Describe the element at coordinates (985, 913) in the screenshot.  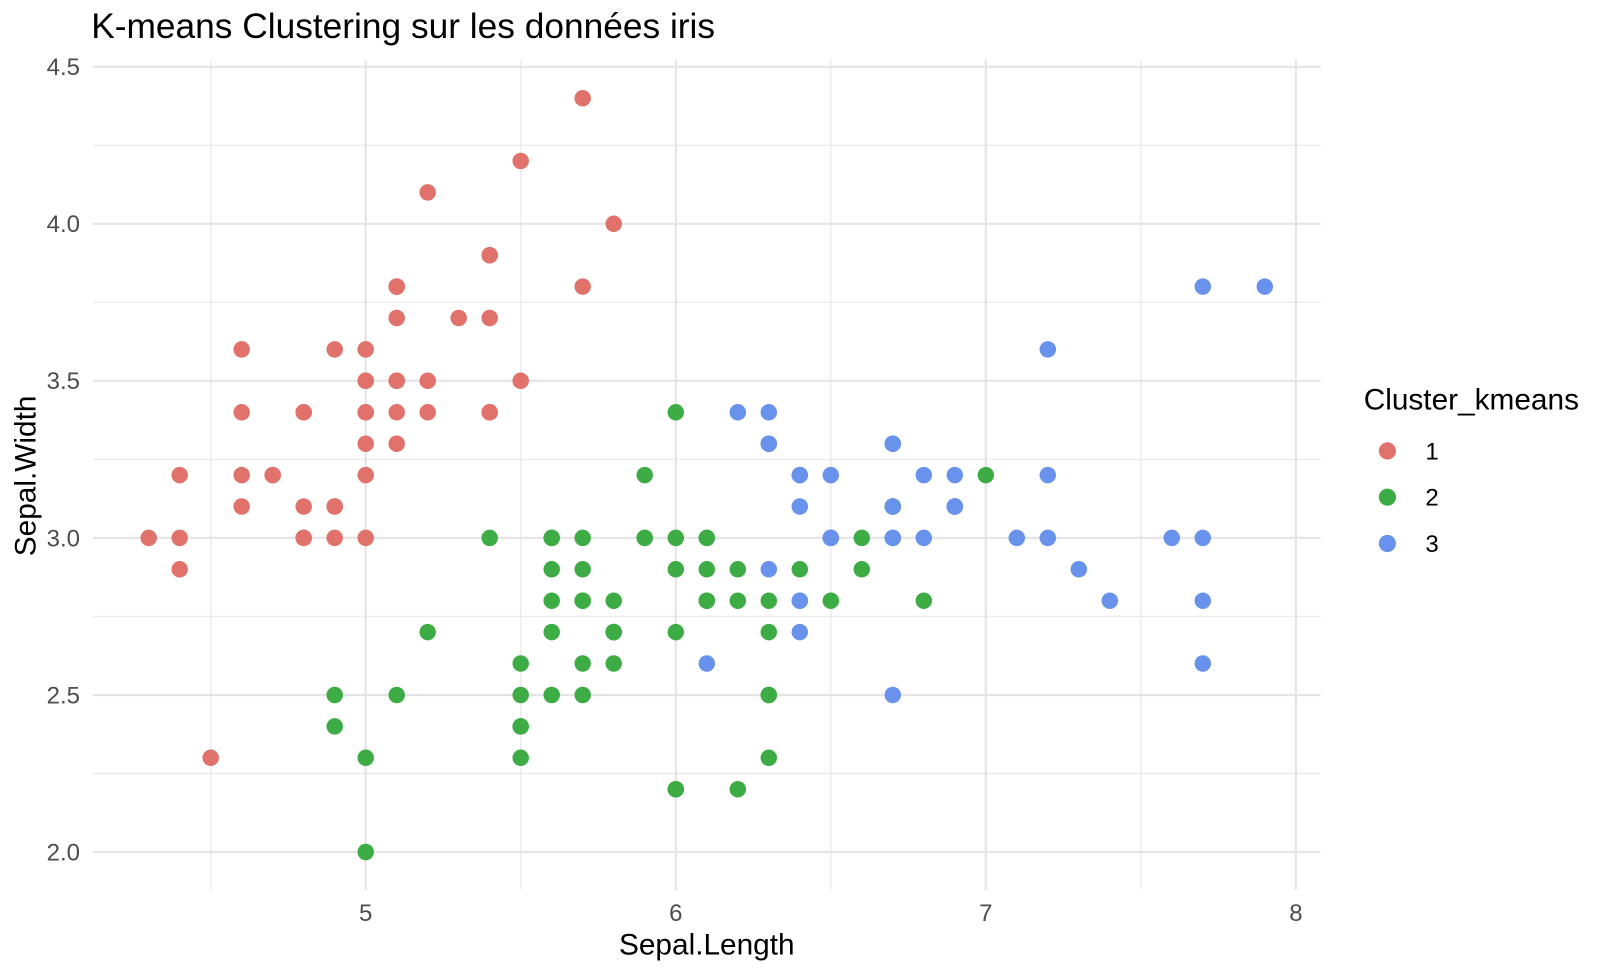
I see `svg-text: 7` at that location.